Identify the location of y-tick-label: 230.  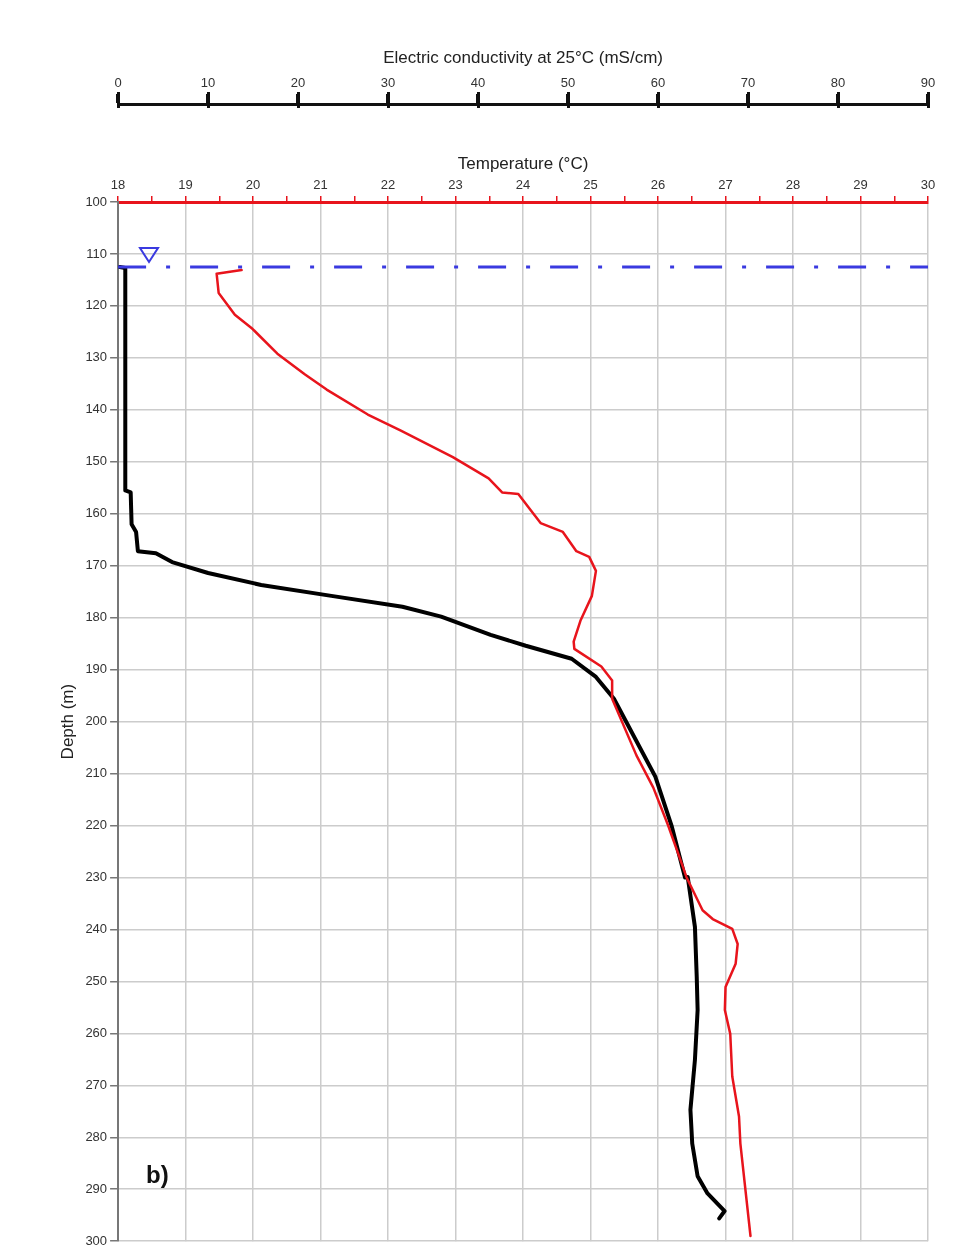
(96, 877).